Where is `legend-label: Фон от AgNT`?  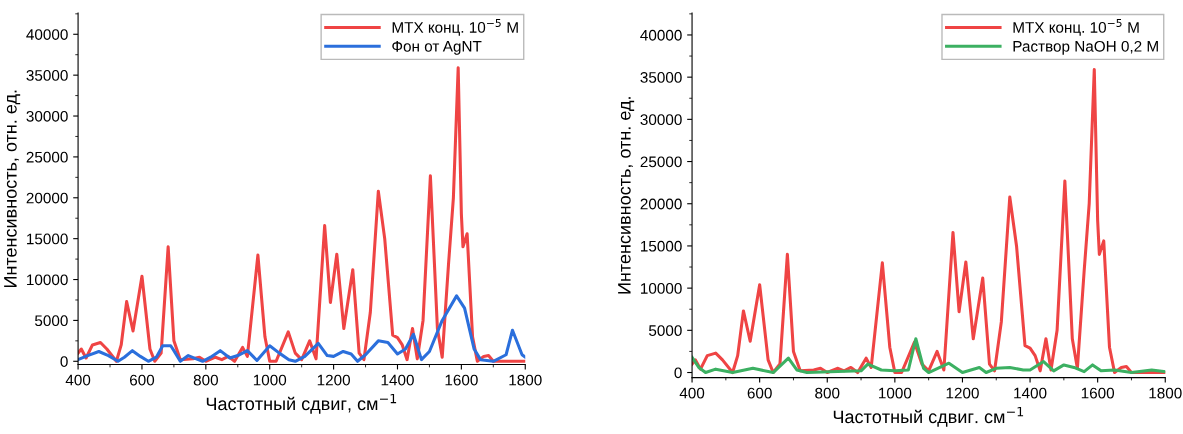
legend-label: Фон от AgNT is located at coordinates (437, 48).